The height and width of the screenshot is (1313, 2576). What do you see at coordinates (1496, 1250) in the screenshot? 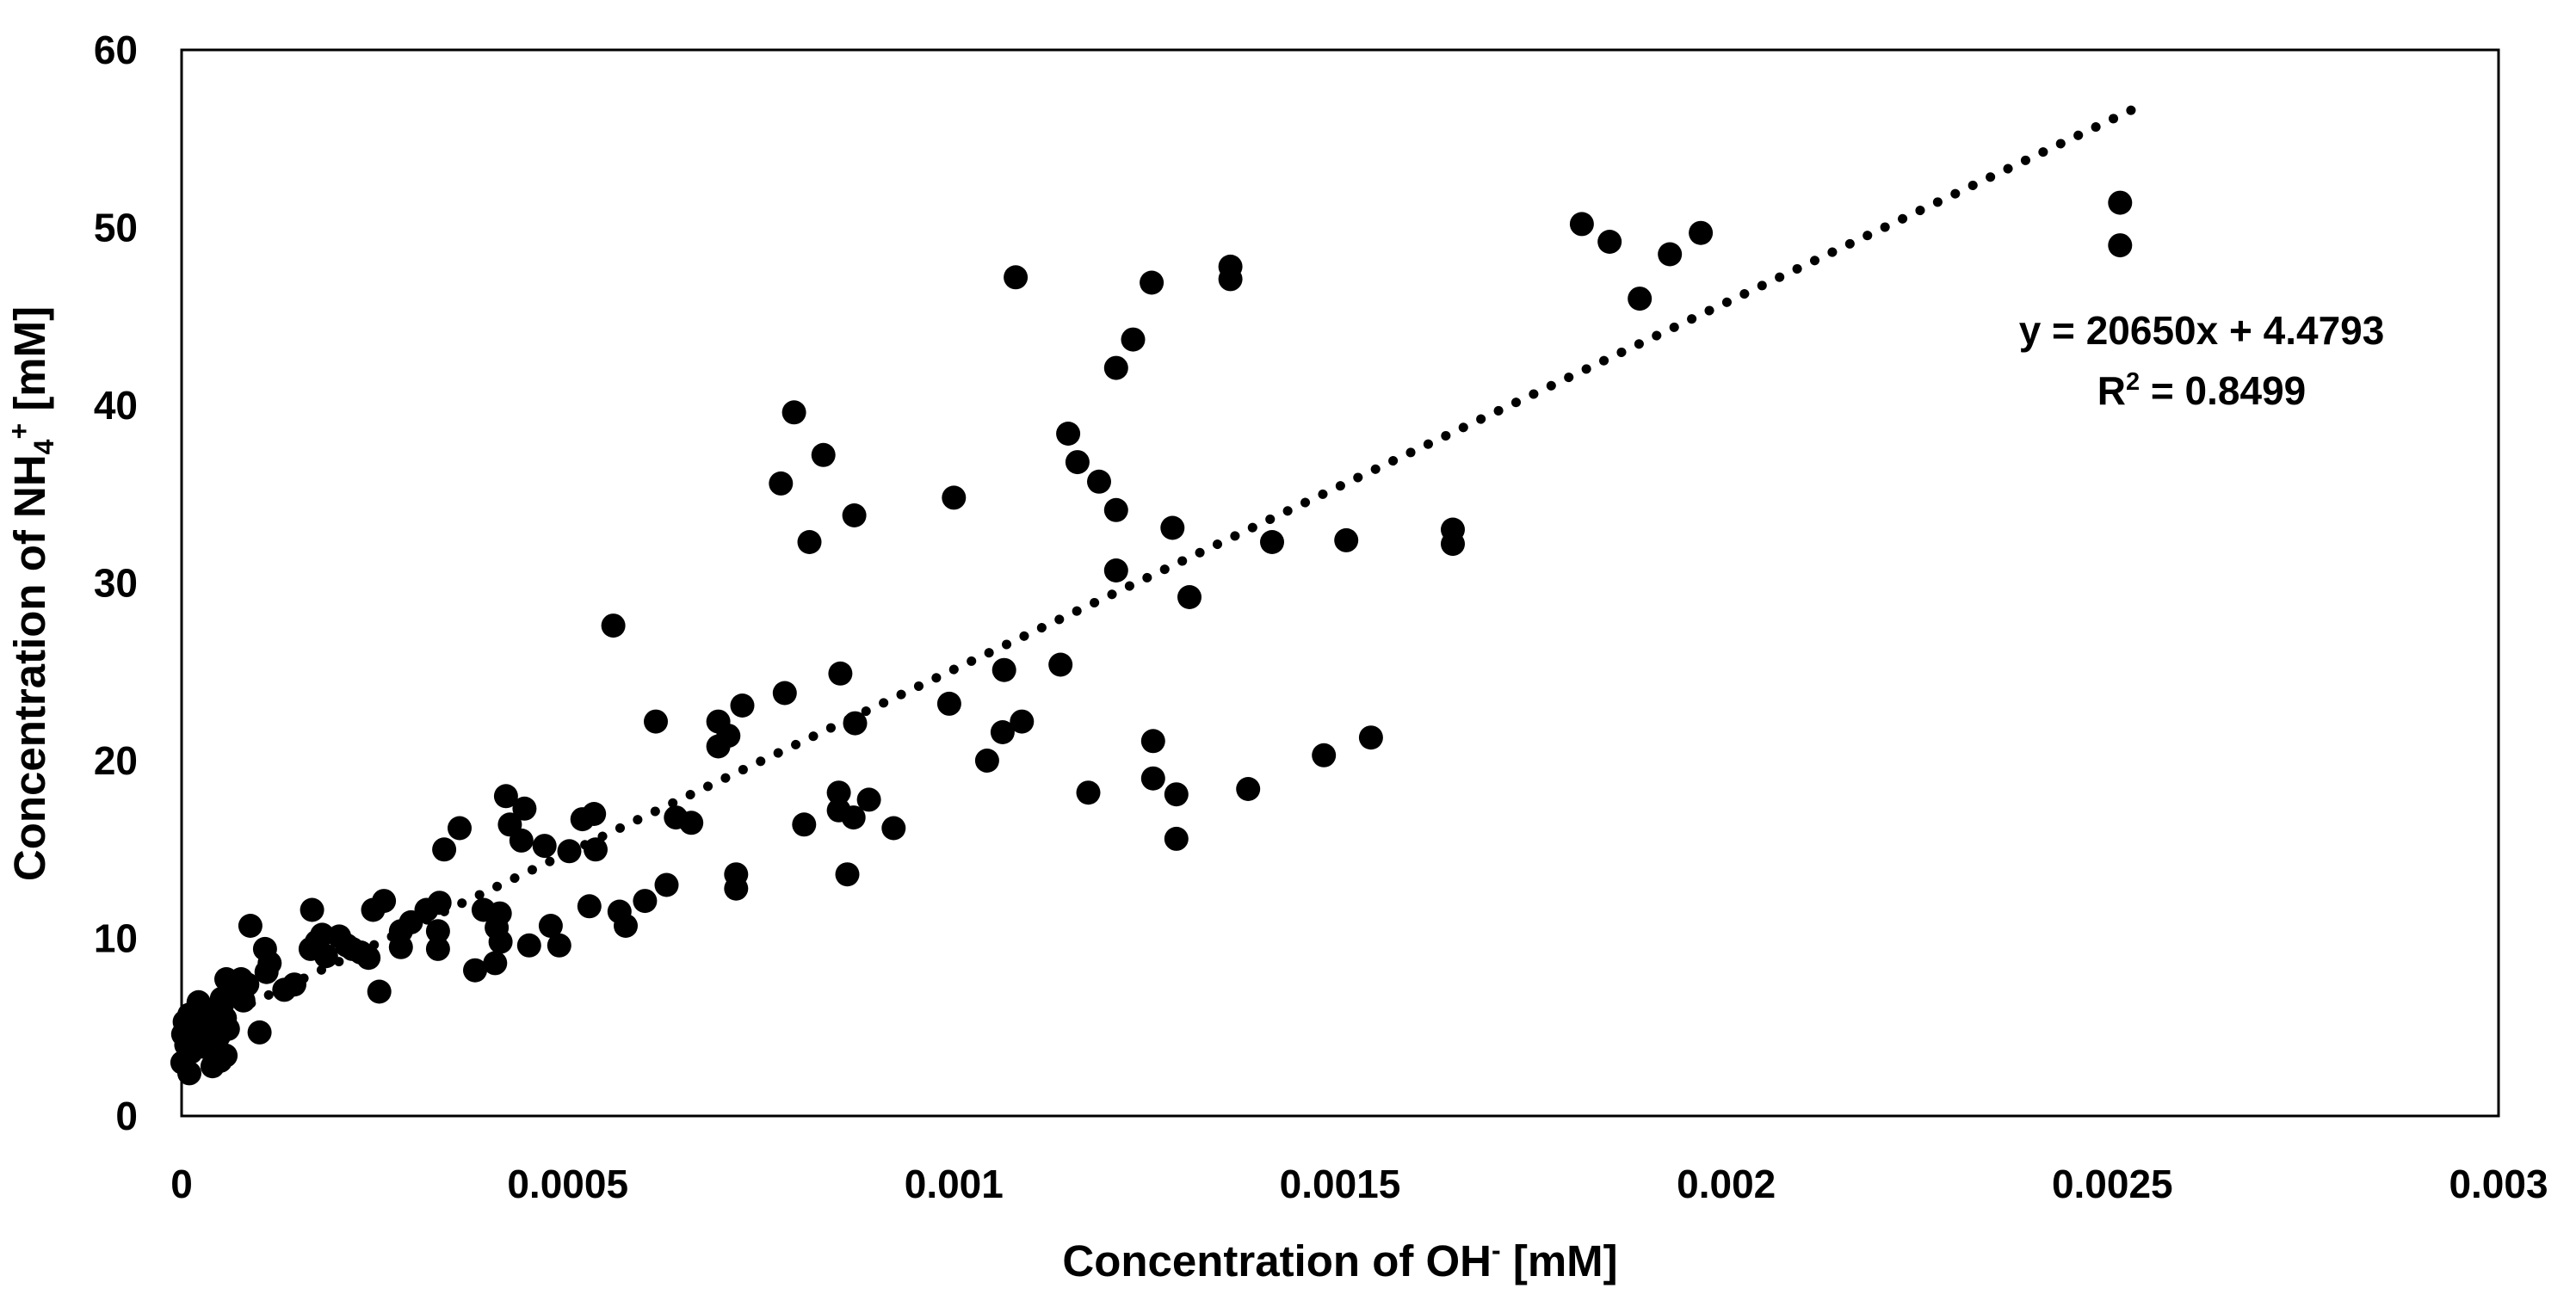
I see `label-sup: -` at bounding box center [1496, 1250].